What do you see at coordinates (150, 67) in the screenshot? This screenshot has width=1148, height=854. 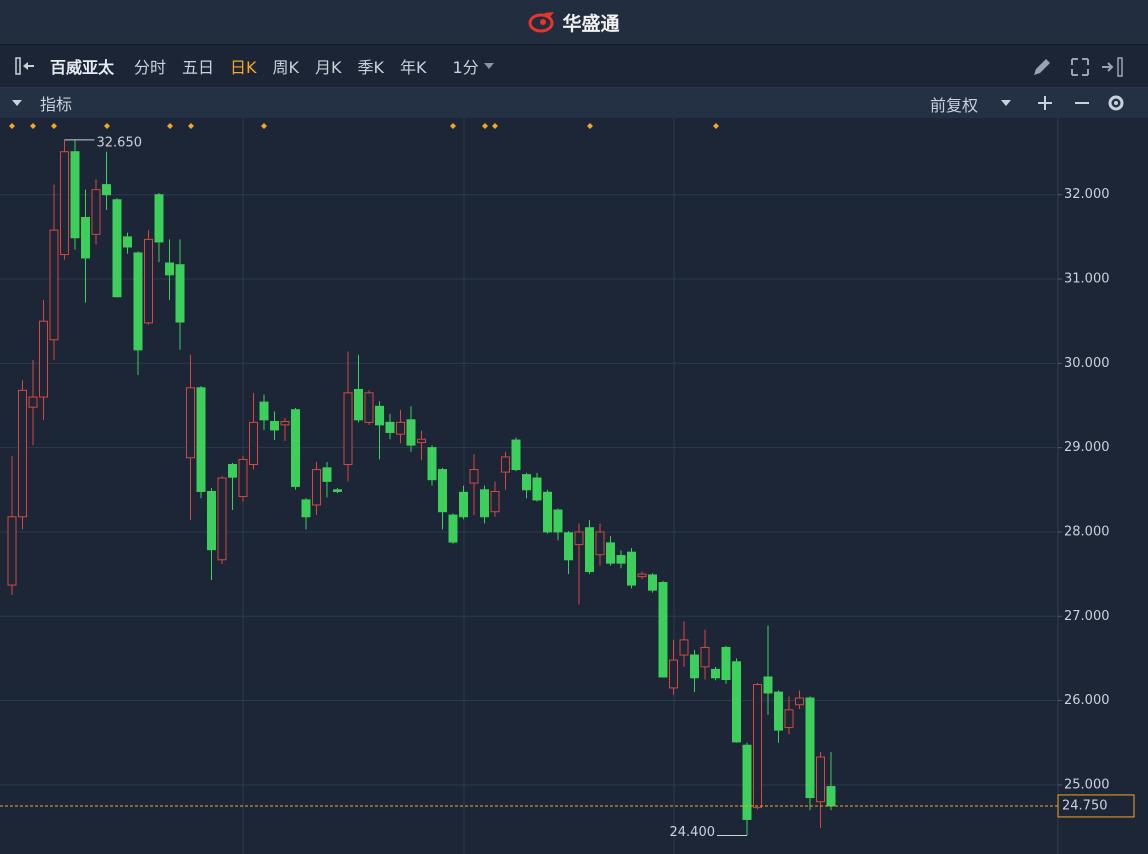 I see `period-tab: 分时` at bounding box center [150, 67].